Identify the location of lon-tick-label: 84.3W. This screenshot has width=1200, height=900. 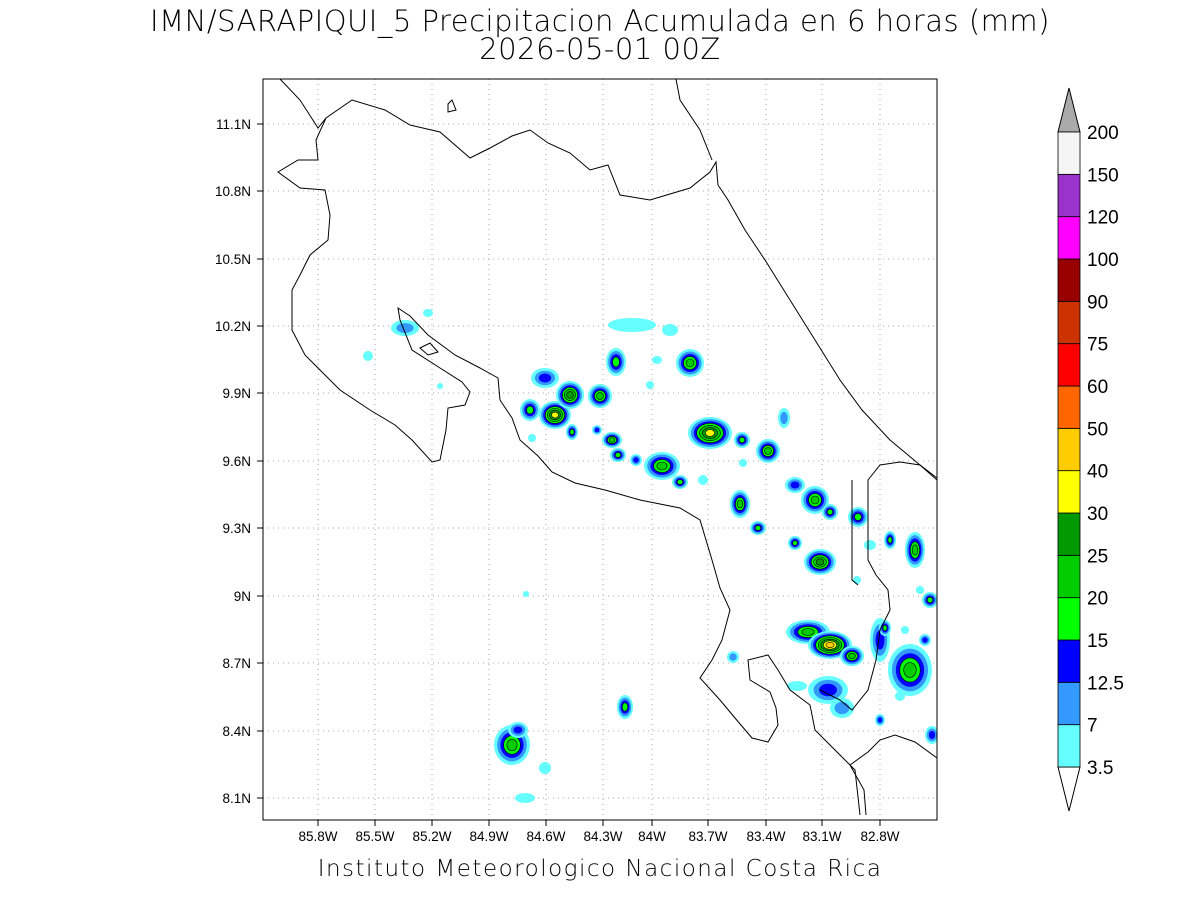
(602, 836).